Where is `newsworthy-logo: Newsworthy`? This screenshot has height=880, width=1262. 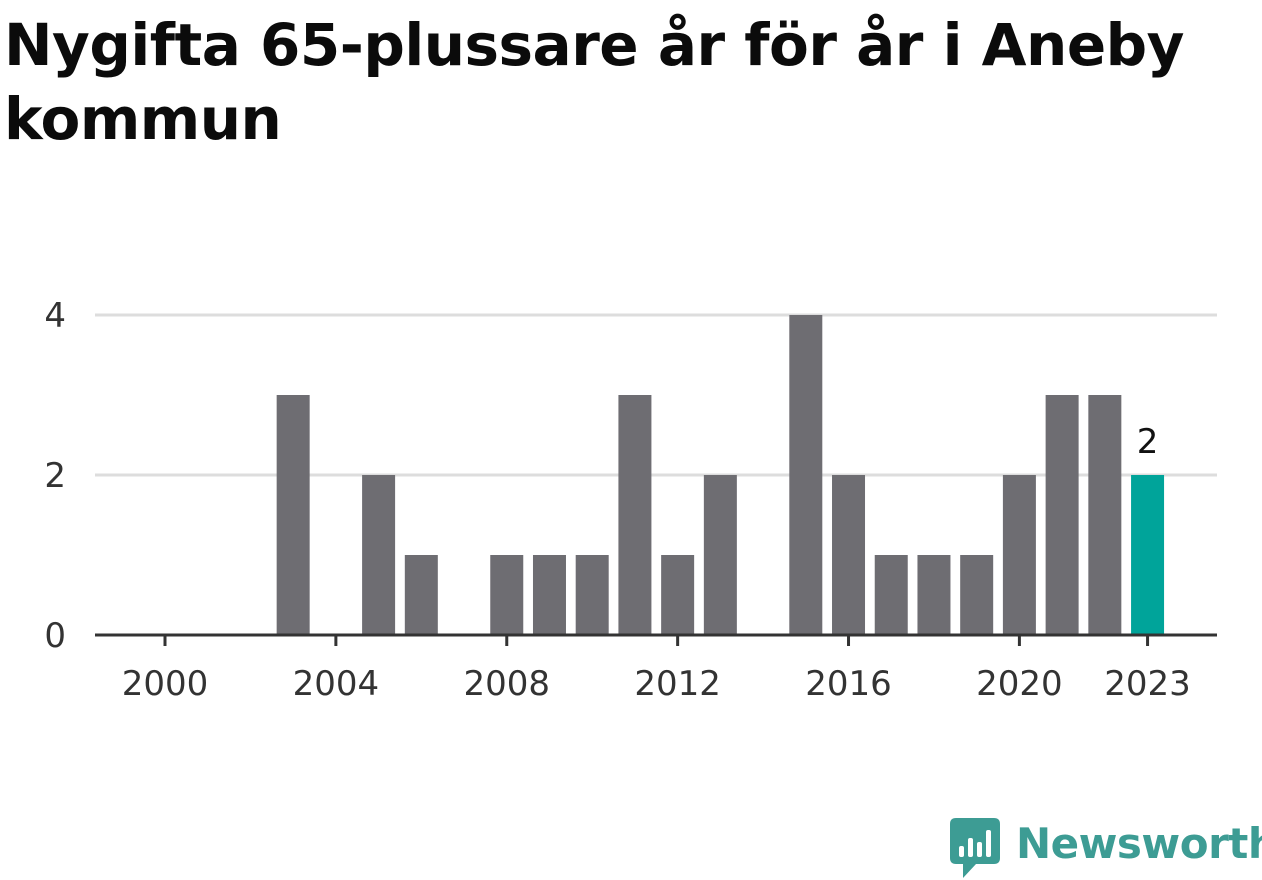 newsworthy-logo: Newsworthy is located at coordinates (1106, 849).